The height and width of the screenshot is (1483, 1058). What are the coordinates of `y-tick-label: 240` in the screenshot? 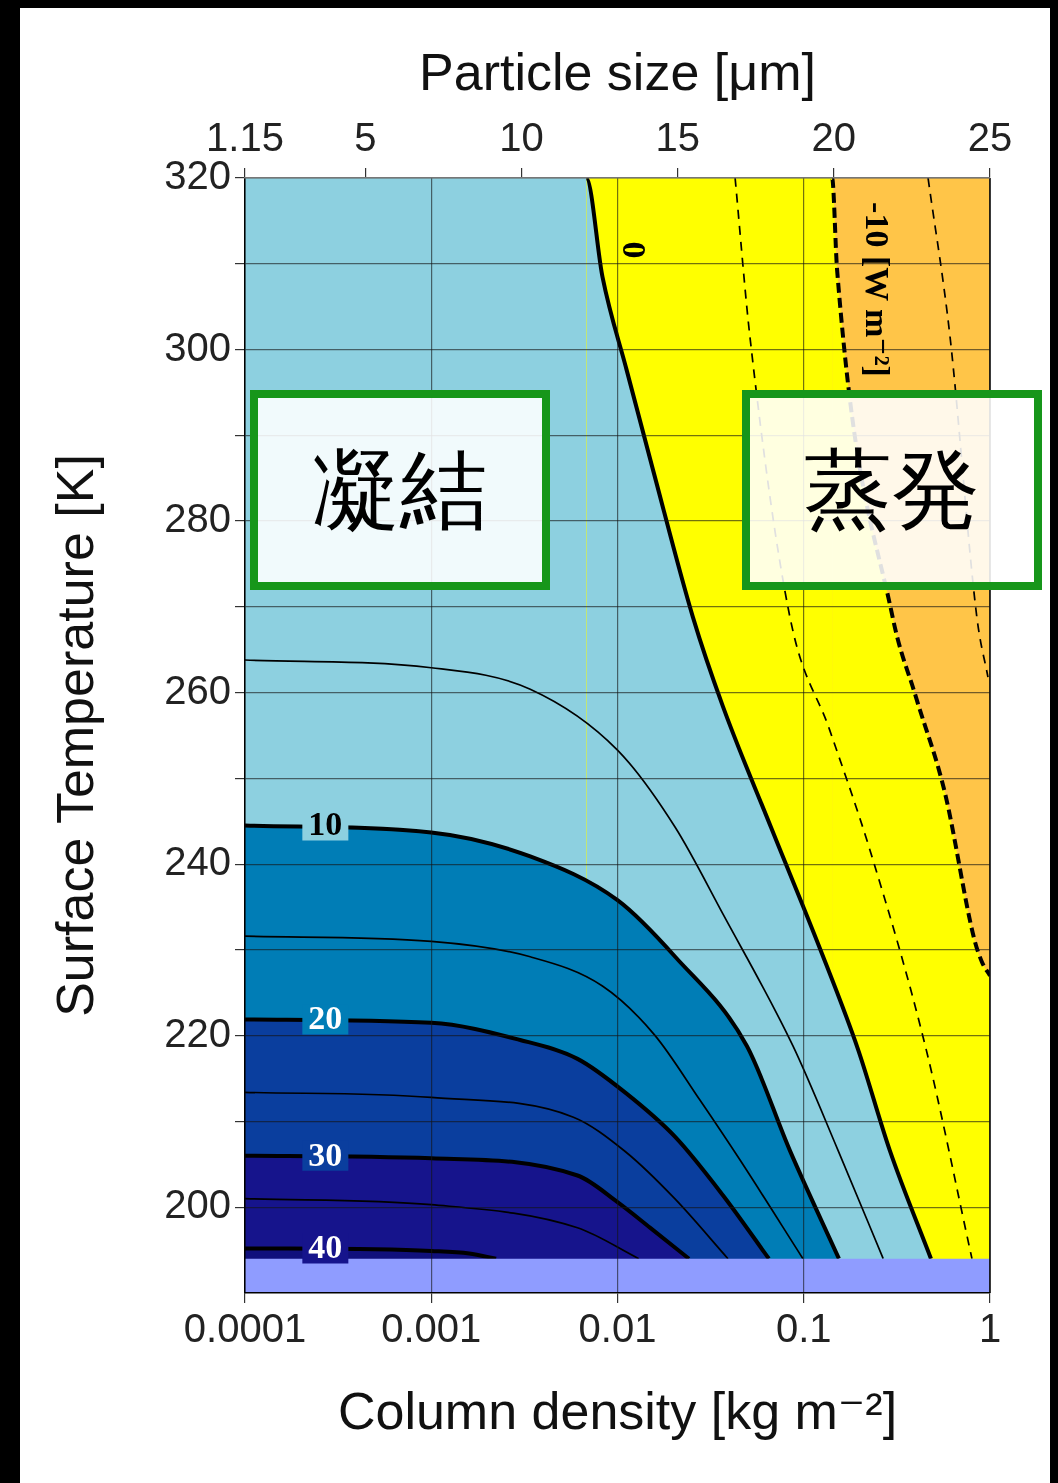 It's located at (197, 861).